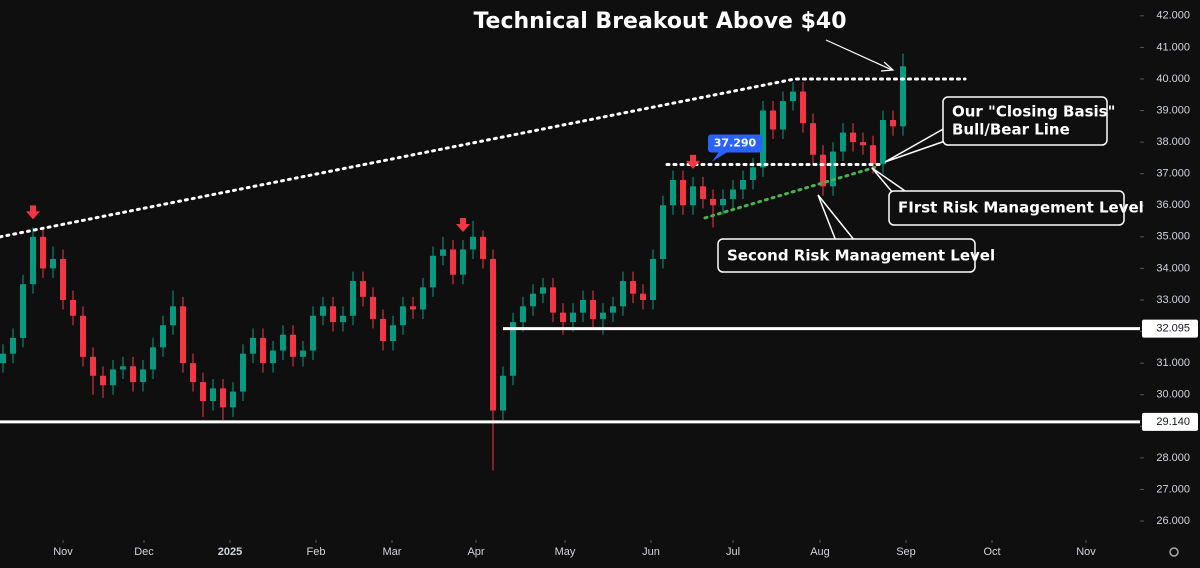  What do you see at coordinates (565, 552) in the screenshot?
I see `x-tick-label: May` at bounding box center [565, 552].